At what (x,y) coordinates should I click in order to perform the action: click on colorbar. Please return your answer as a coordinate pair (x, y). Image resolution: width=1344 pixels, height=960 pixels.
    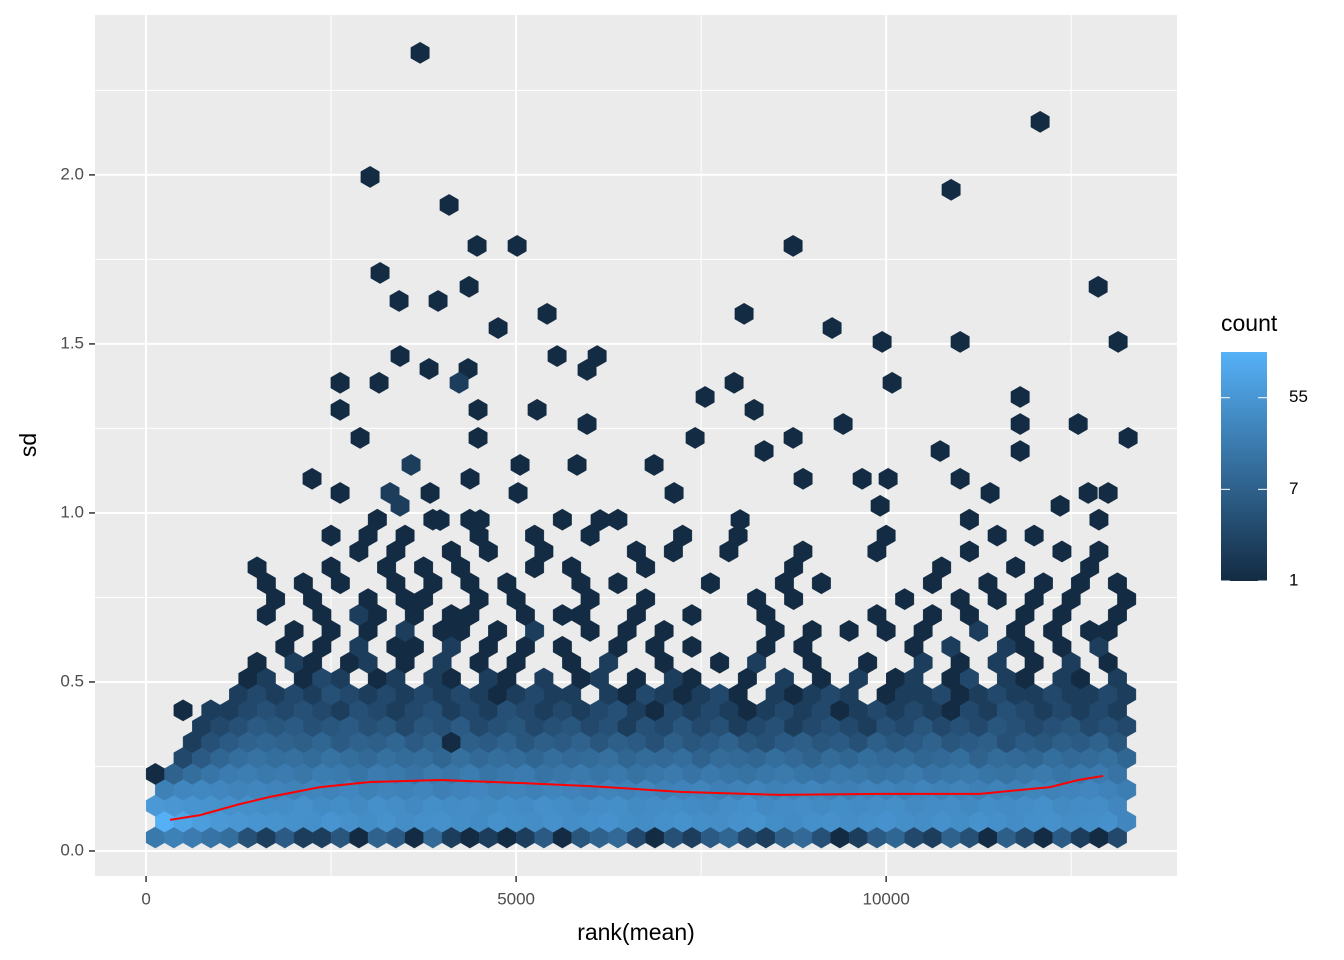
    Looking at the image, I should click on (1244, 466).